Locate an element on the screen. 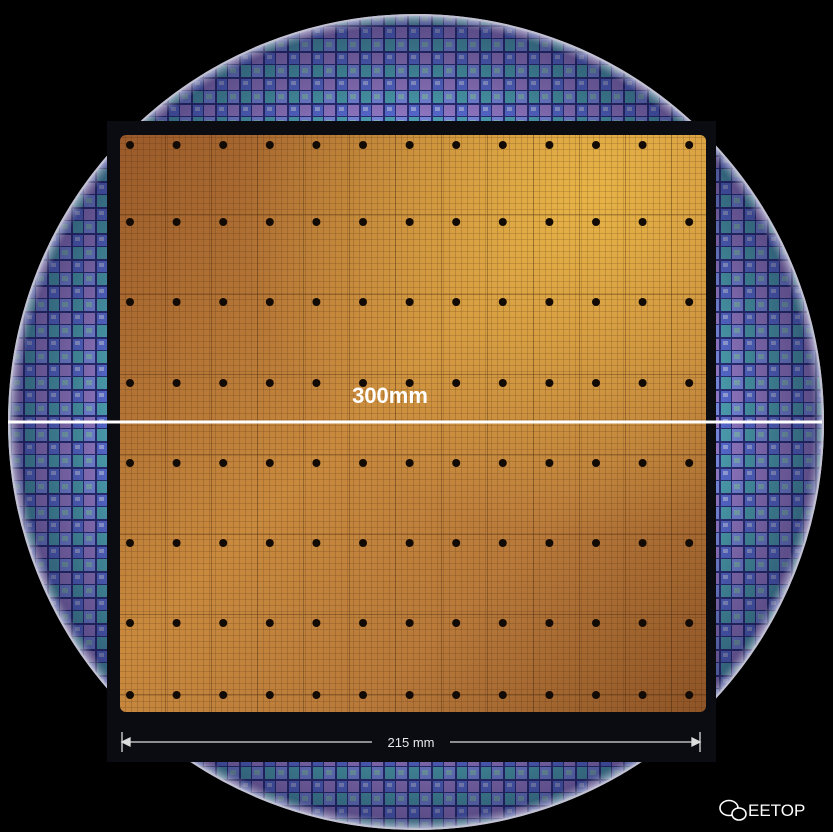 The width and height of the screenshot is (833, 832). dimension-line is located at coordinates (411, 742).